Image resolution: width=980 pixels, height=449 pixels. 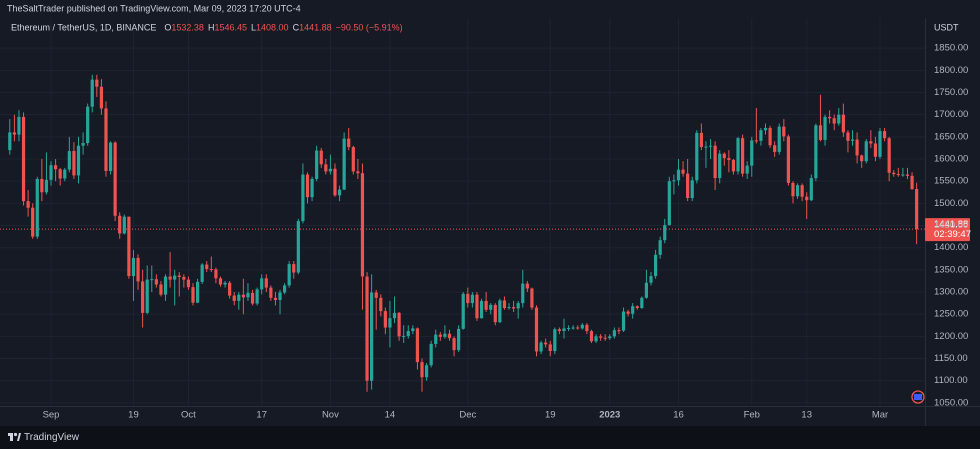 I want to click on flag-icon, so click(x=918, y=397).